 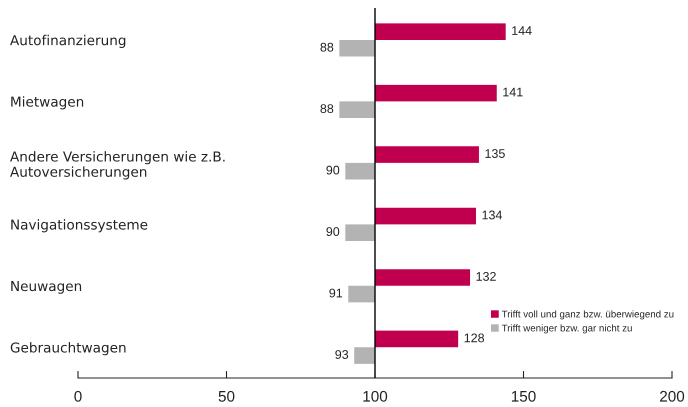 I want to click on x-tick-label: 100, so click(x=375, y=396).